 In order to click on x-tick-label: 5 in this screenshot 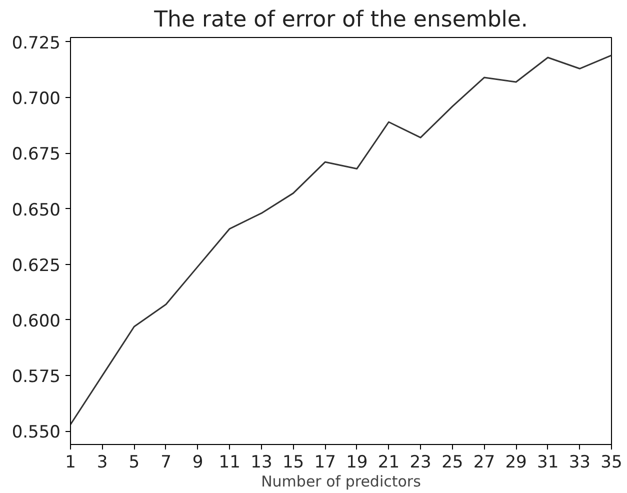, I will do `click(134, 462)`.